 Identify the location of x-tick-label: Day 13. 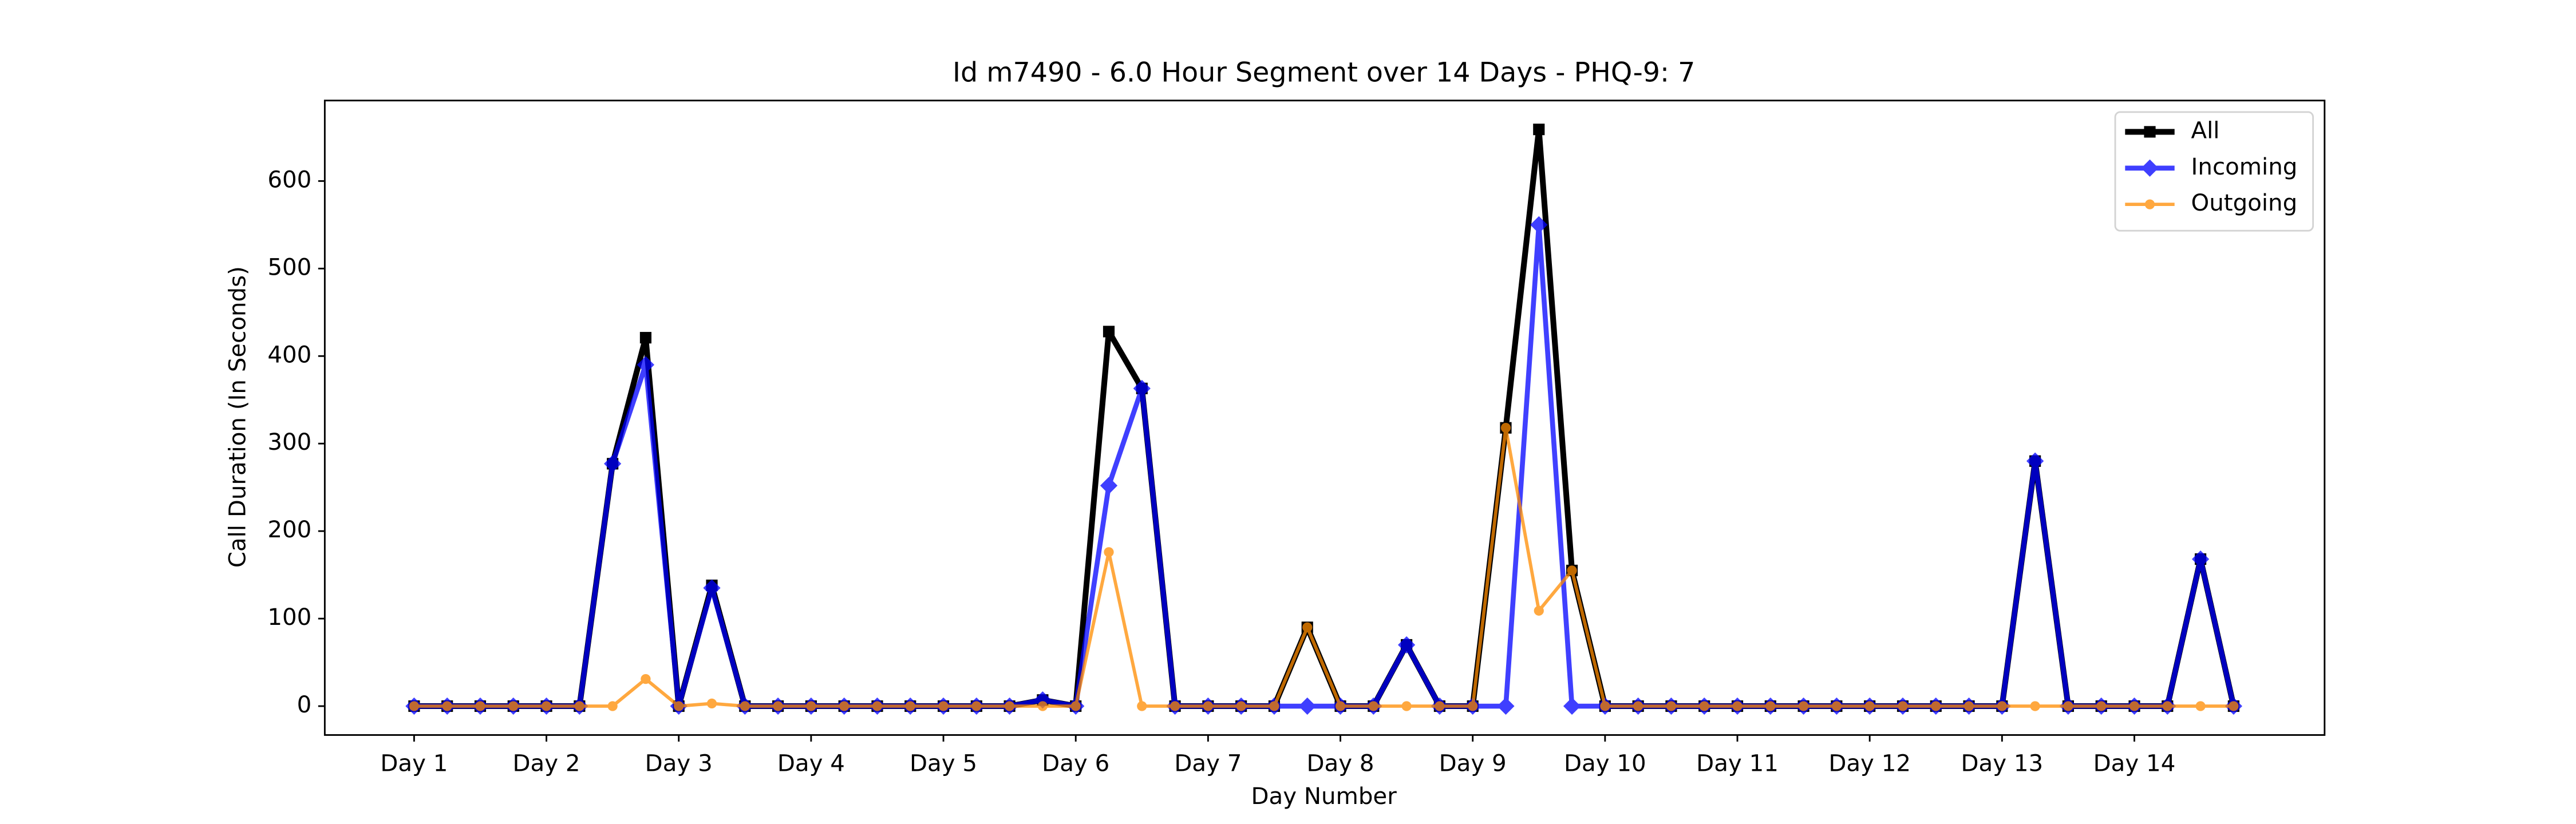
(2002, 763).